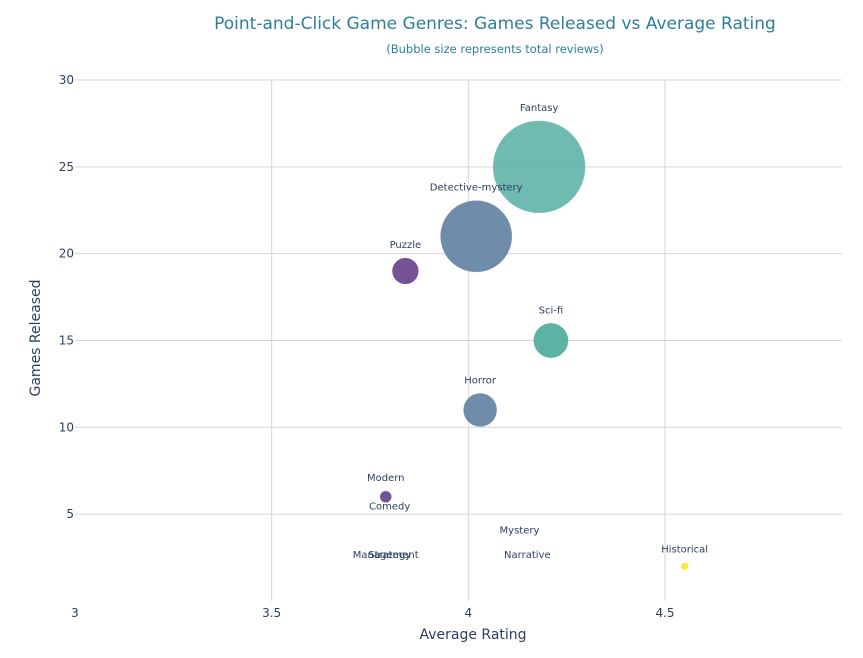 Image resolution: width=863 pixels, height=658 pixels. Describe the element at coordinates (495, 49) in the screenshot. I see `chart-subtitle: (Bubble size represents total reviews)` at that location.